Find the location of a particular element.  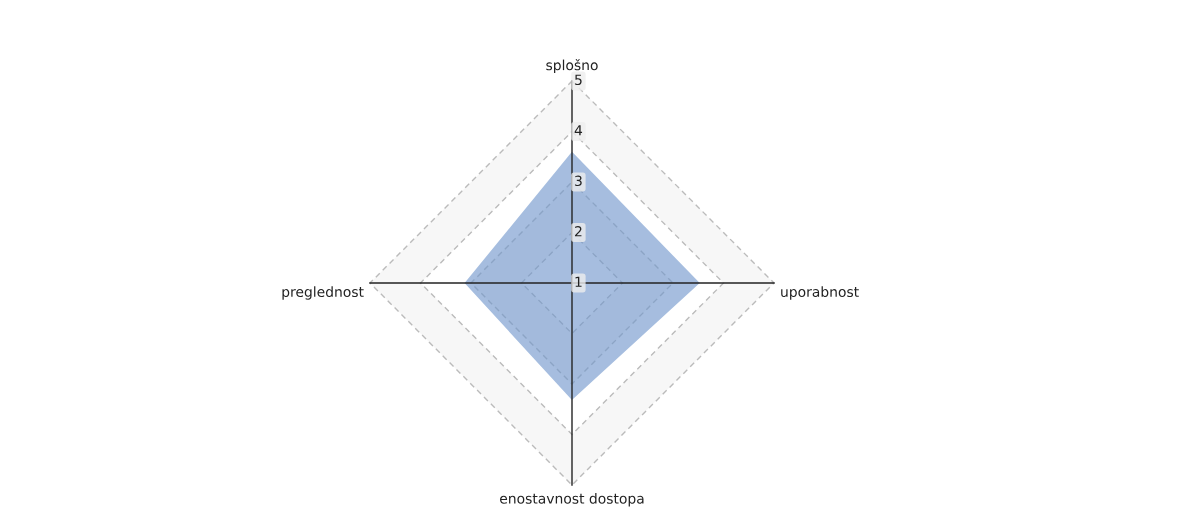

spoke-label: splošno is located at coordinates (572, 66).